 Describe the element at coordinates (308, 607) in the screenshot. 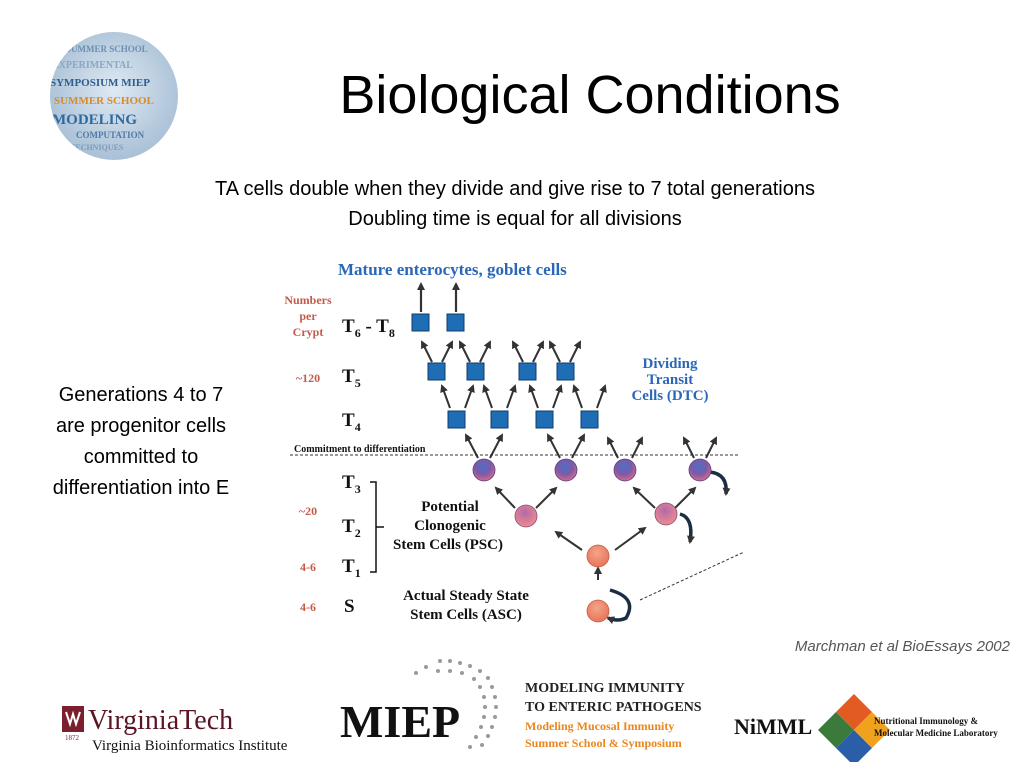

I see `count-s: 4-6` at that location.